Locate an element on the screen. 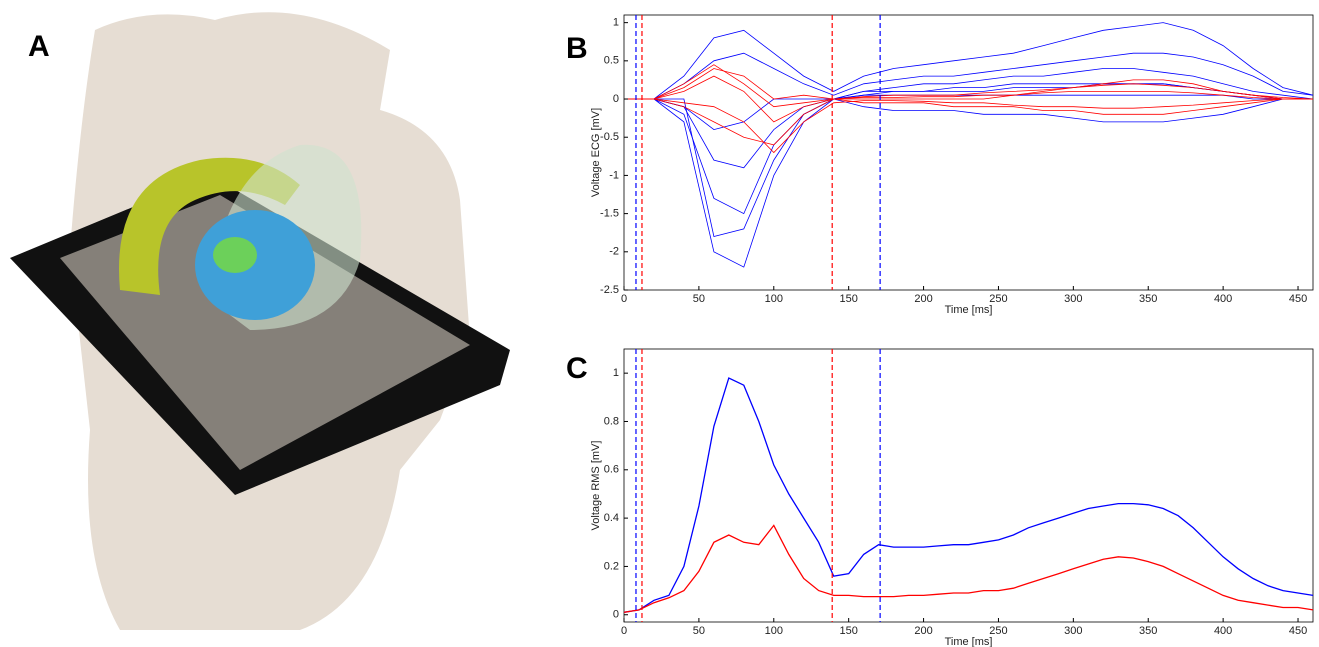 The image size is (1319, 647). y-tick-label: -2 is located at coordinates (614, 252).